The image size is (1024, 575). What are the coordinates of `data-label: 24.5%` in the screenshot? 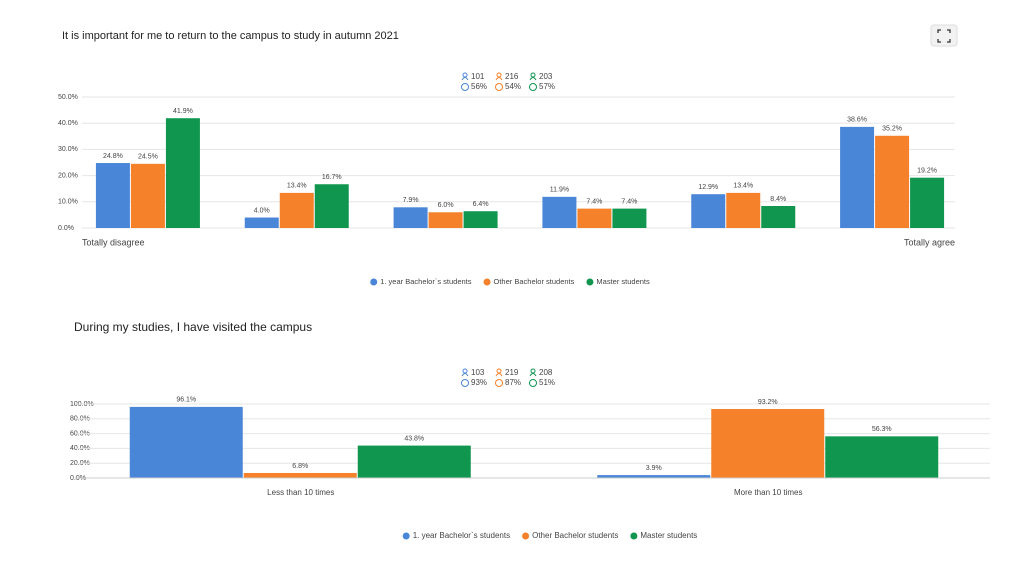 It's located at (148, 157).